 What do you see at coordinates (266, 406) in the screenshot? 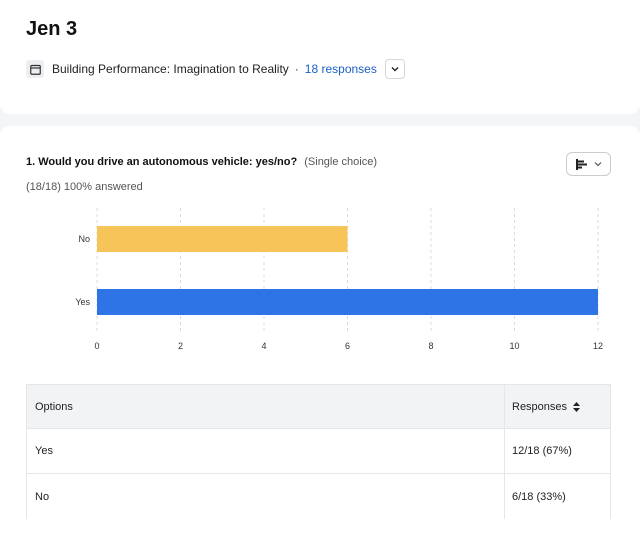
I see `options-header: Options` at bounding box center [266, 406].